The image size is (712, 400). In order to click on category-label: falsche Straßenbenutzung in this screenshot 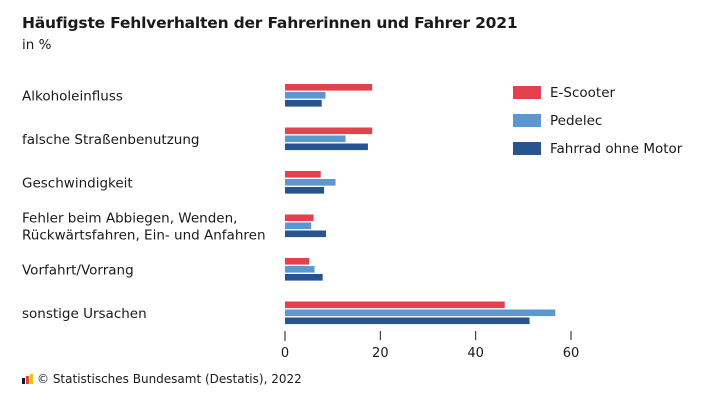, I will do `click(110, 140)`.